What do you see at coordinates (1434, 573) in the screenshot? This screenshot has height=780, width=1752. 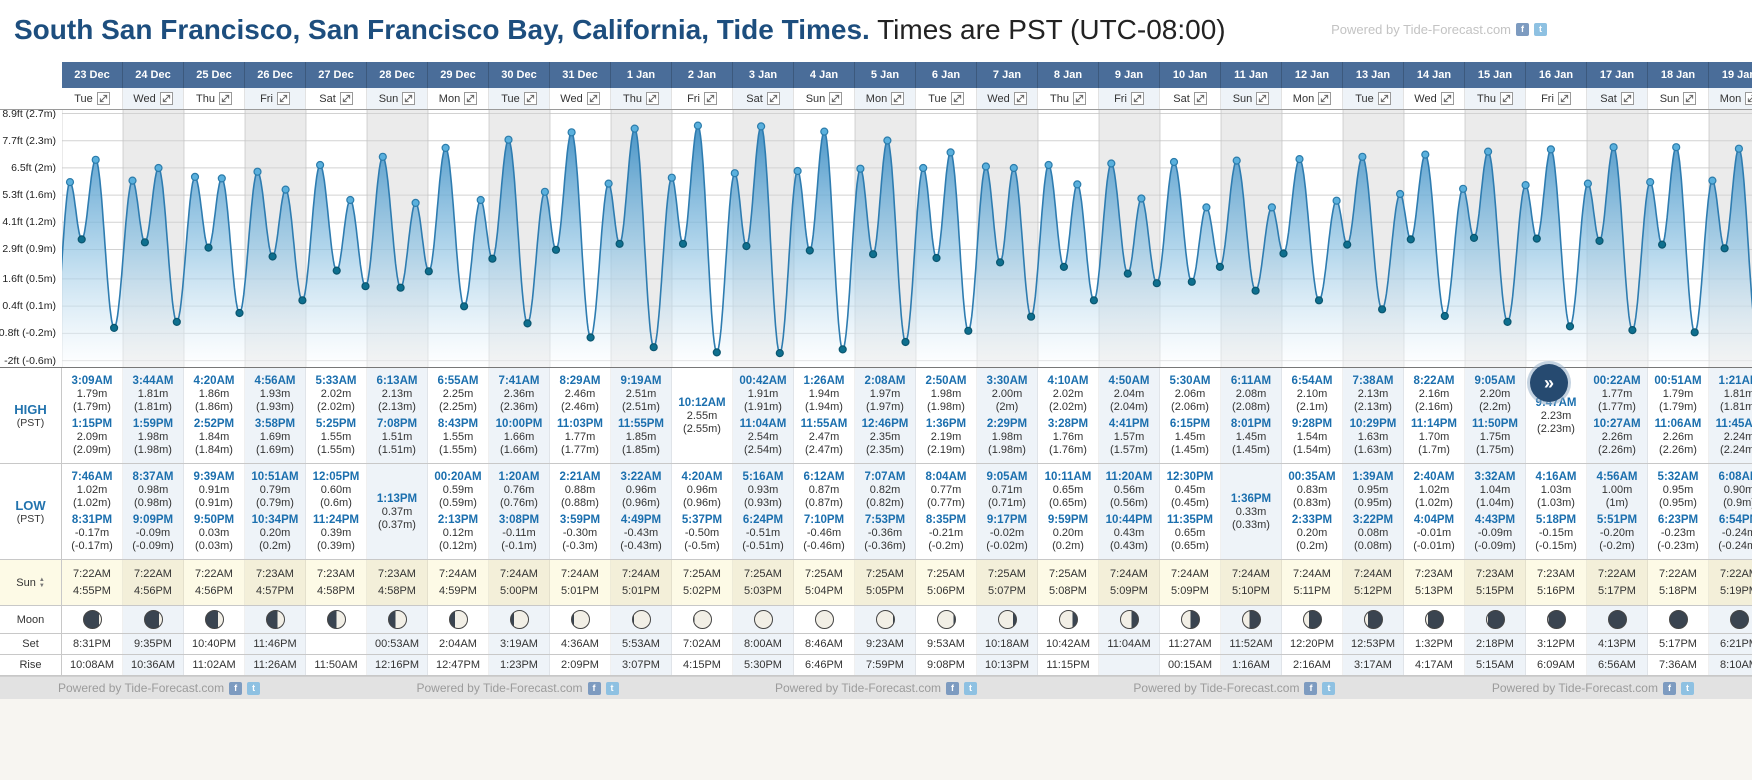 I see `sunrise-time: 7:23AM` at bounding box center [1434, 573].